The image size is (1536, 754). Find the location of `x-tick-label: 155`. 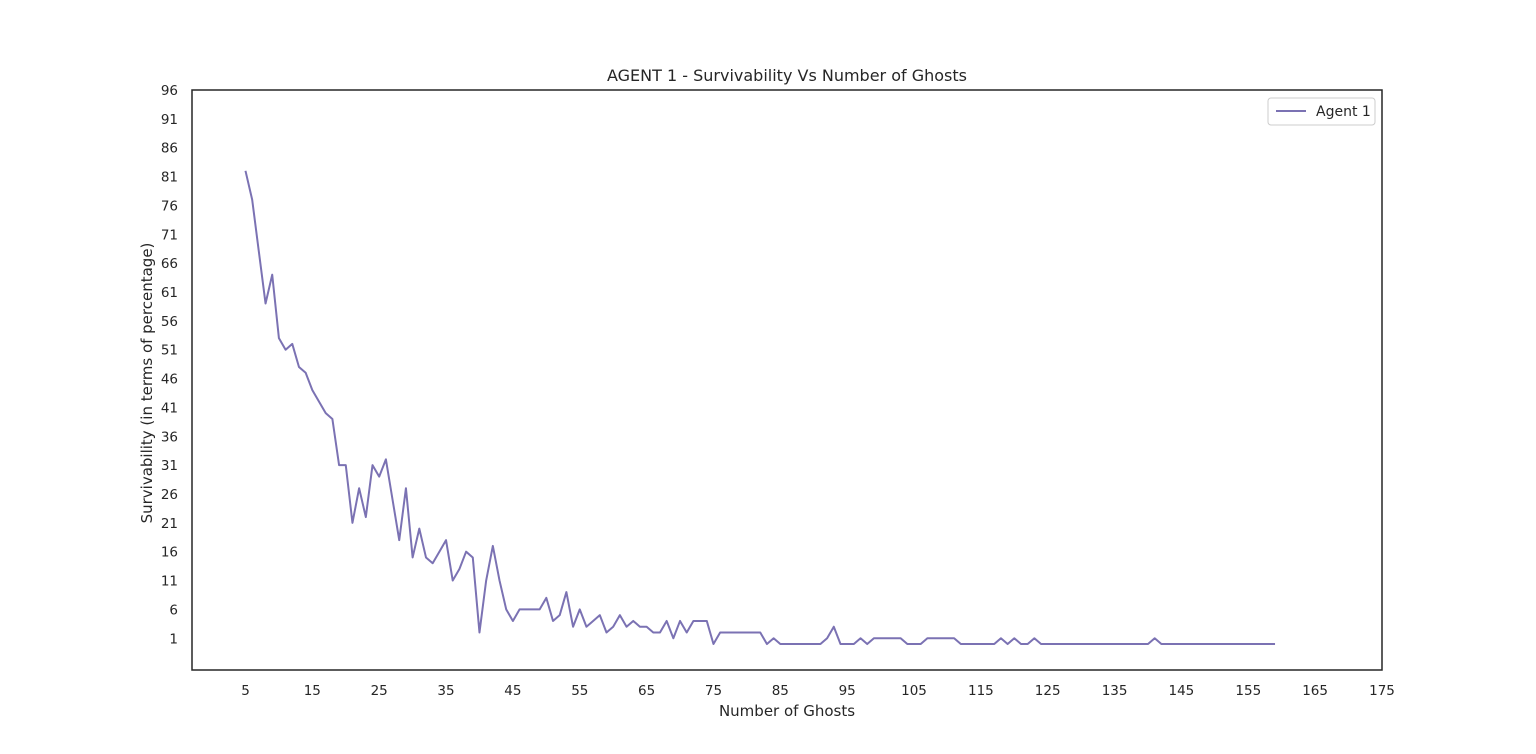

x-tick-label: 155 is located at coordinates (1248, 691).